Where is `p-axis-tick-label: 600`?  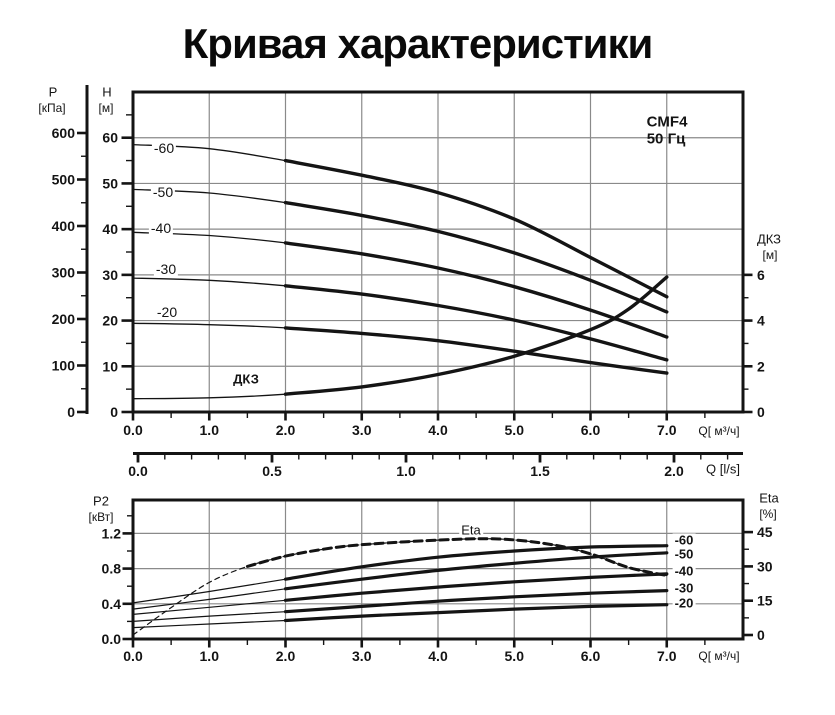 p-axis-tick-label: 600 is located at coordinates (64, 133).